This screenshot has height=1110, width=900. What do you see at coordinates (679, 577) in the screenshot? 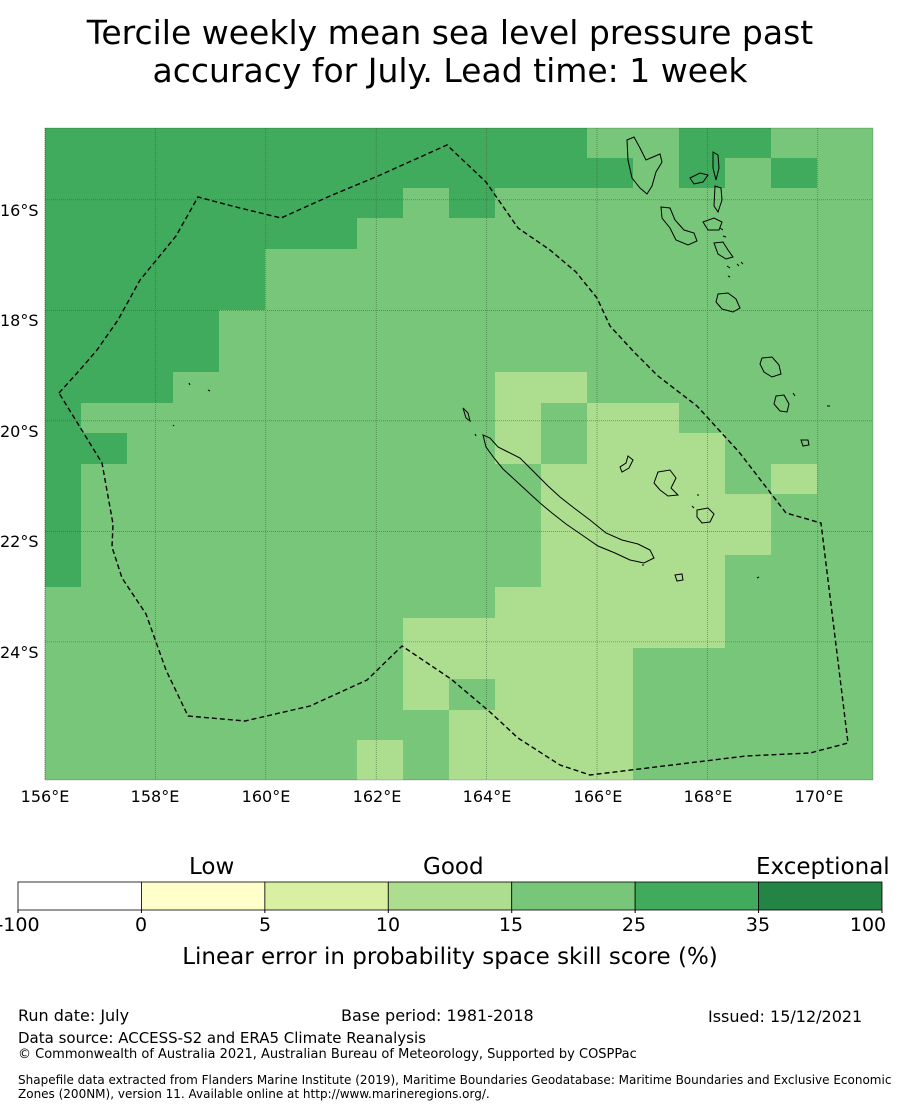
I see `ile-des-pins` at bounding box center [679, 577].